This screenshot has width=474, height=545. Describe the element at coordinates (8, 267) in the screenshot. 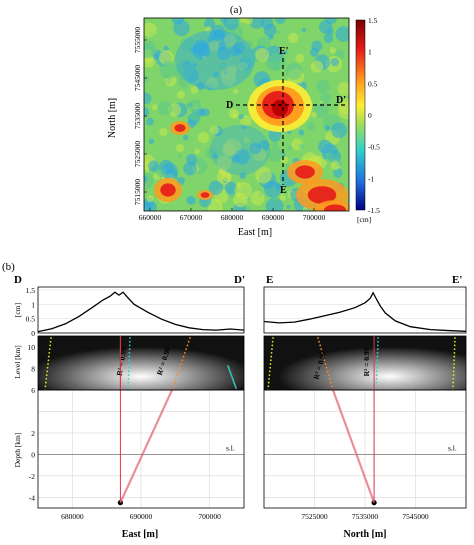

I see `panel-b-label: (b)` at that location.